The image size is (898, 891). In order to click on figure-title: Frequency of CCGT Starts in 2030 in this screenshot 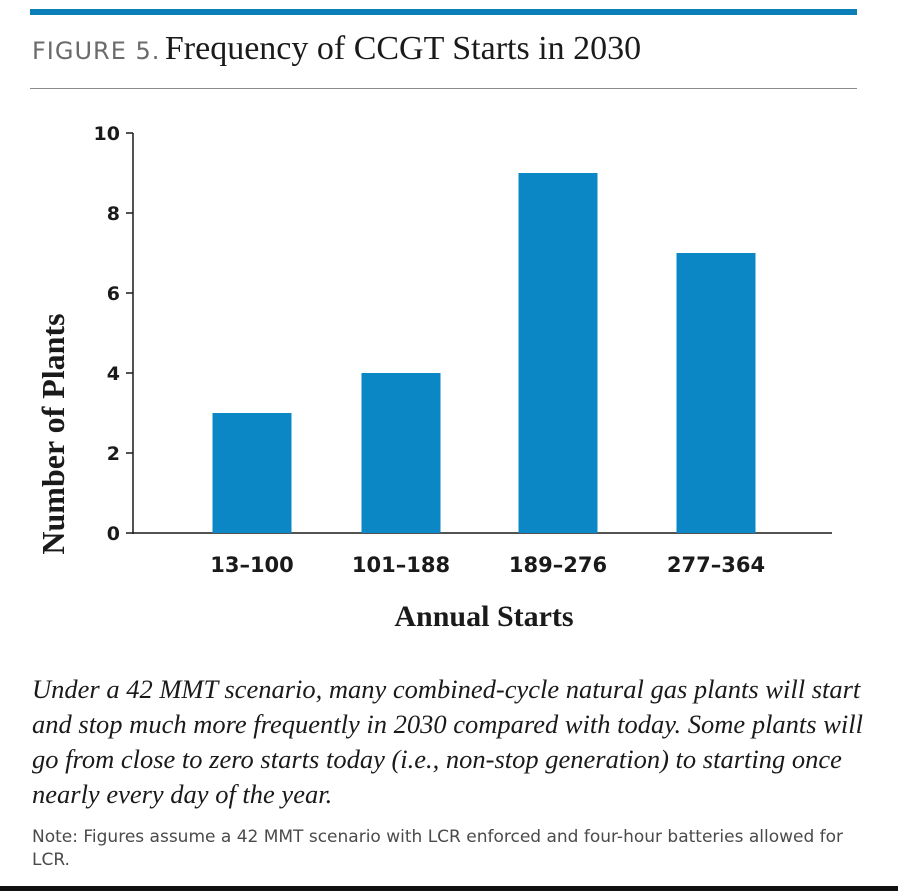, I will do `click(403, 48)`.